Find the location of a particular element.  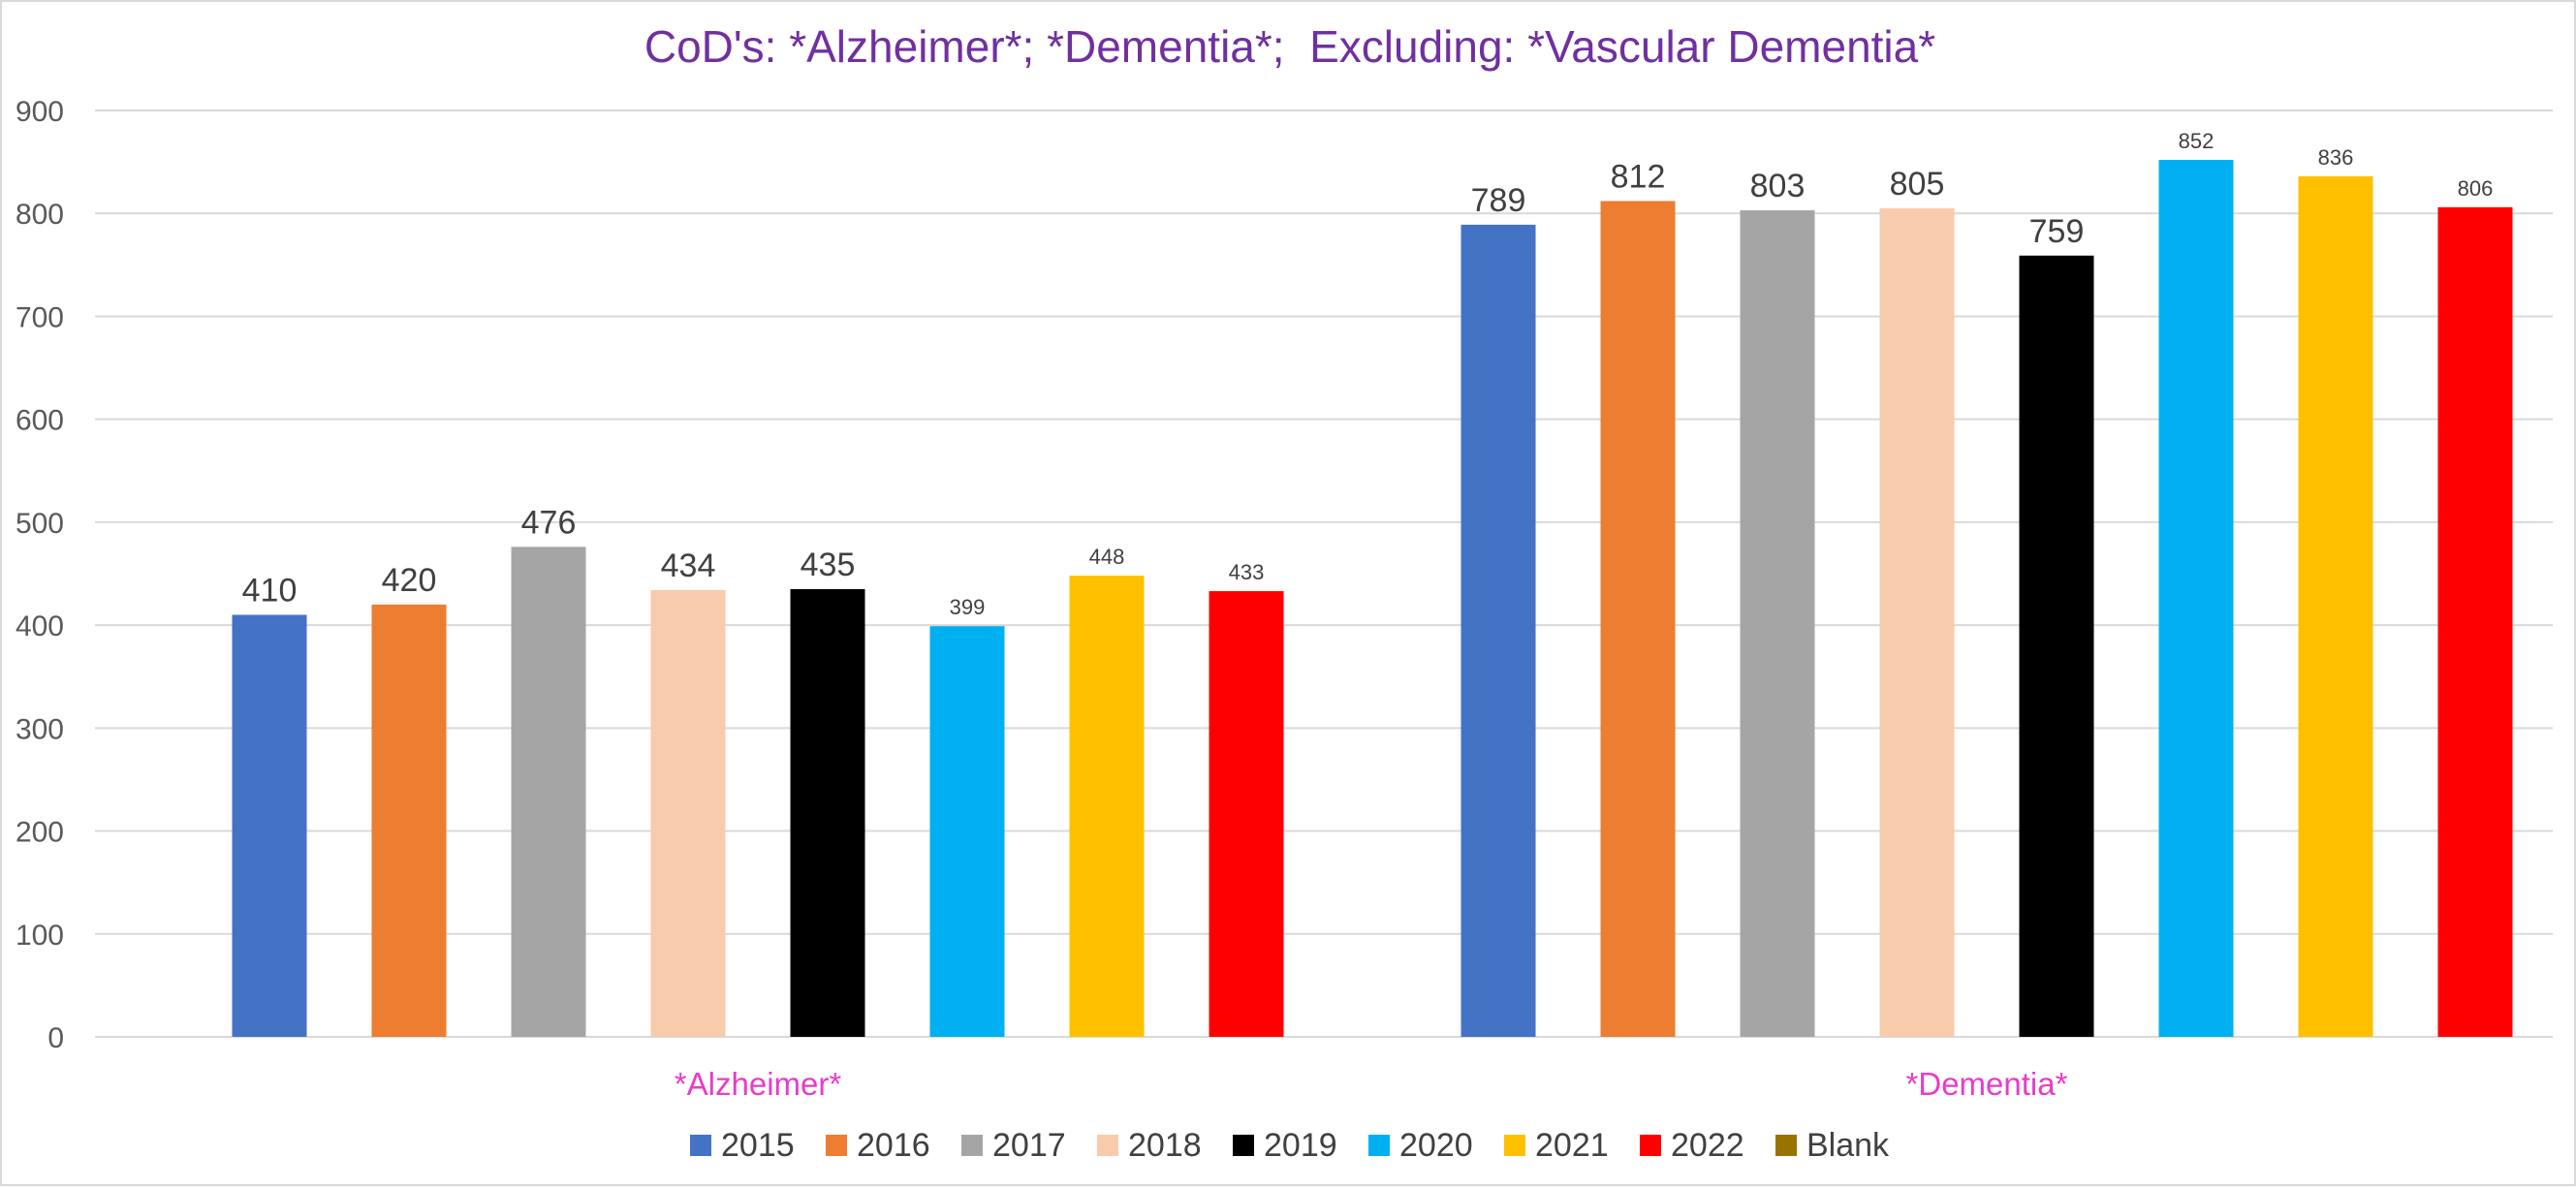

data-label: 420 is located at coordinates (409, 580).